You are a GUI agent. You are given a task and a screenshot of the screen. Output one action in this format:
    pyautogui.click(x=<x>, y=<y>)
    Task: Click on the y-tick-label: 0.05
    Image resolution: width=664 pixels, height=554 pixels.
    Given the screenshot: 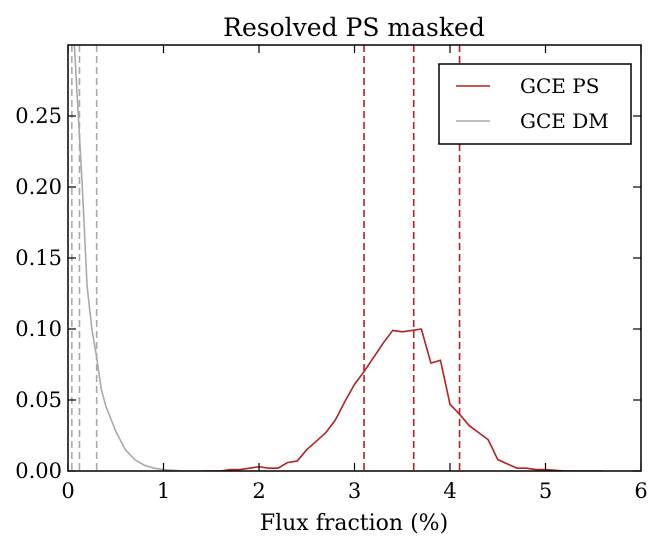 What is the action you would take?
    pyautogui.click(x=38, y=400)
    